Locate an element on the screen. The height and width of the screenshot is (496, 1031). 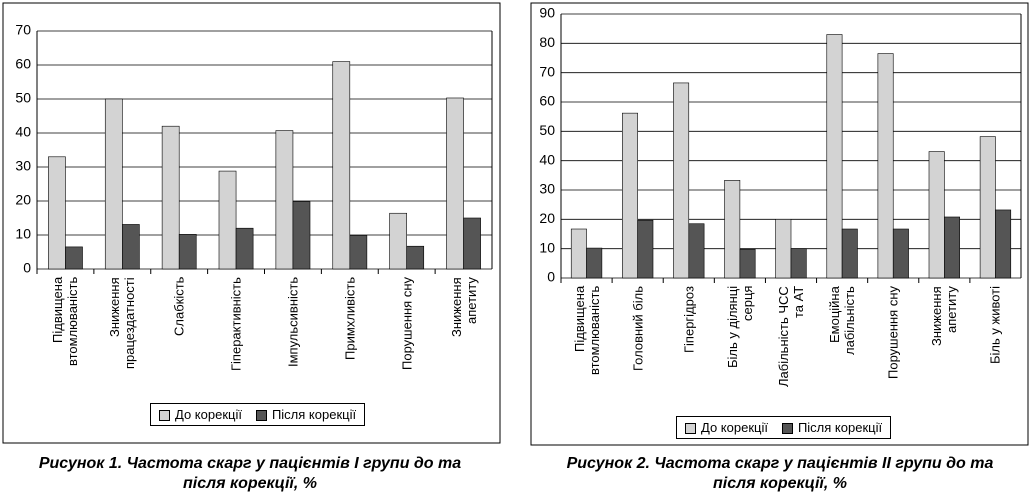
x-tick-label: Слабкість is located at coordinates (179, 307).